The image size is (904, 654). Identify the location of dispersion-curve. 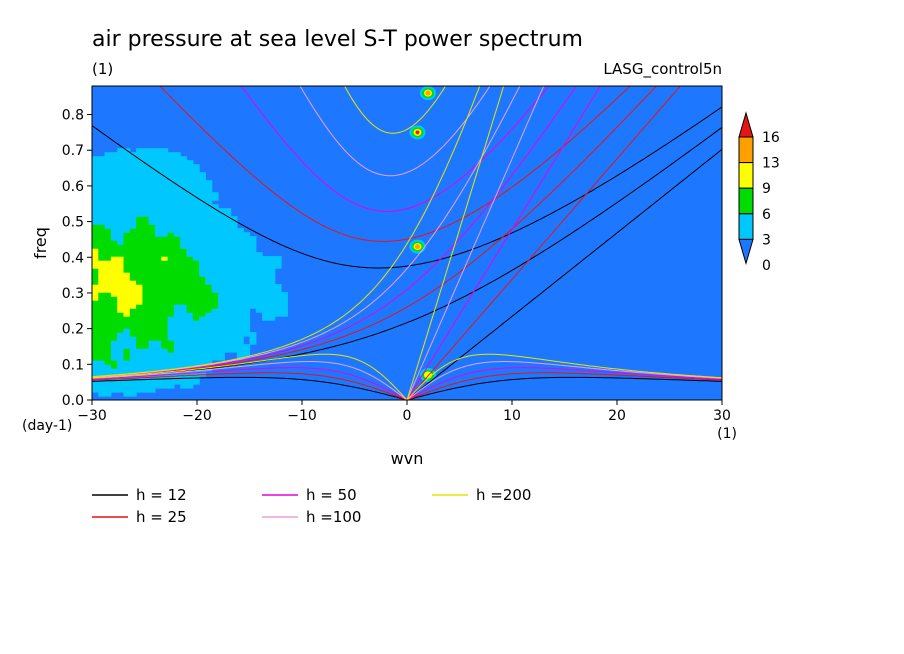
(395, 164).